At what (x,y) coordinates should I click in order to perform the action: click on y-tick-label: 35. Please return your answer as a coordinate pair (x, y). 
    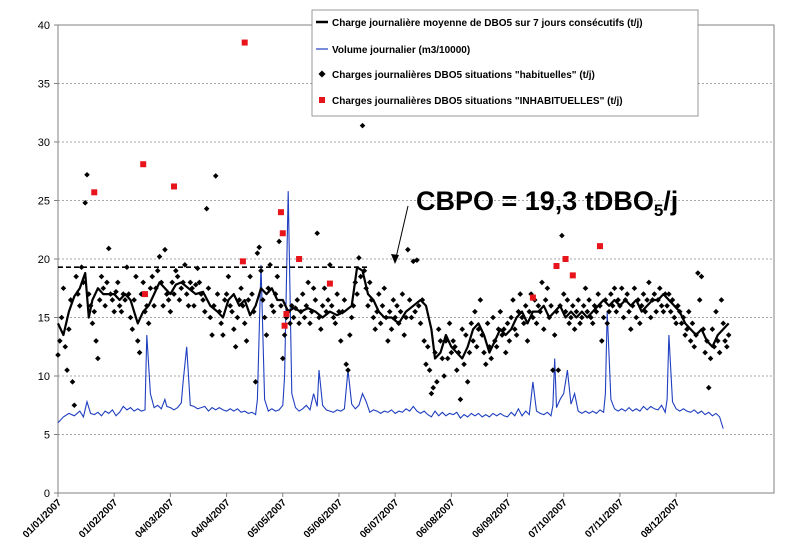
    Looking at the image, I should click on (44, 85).